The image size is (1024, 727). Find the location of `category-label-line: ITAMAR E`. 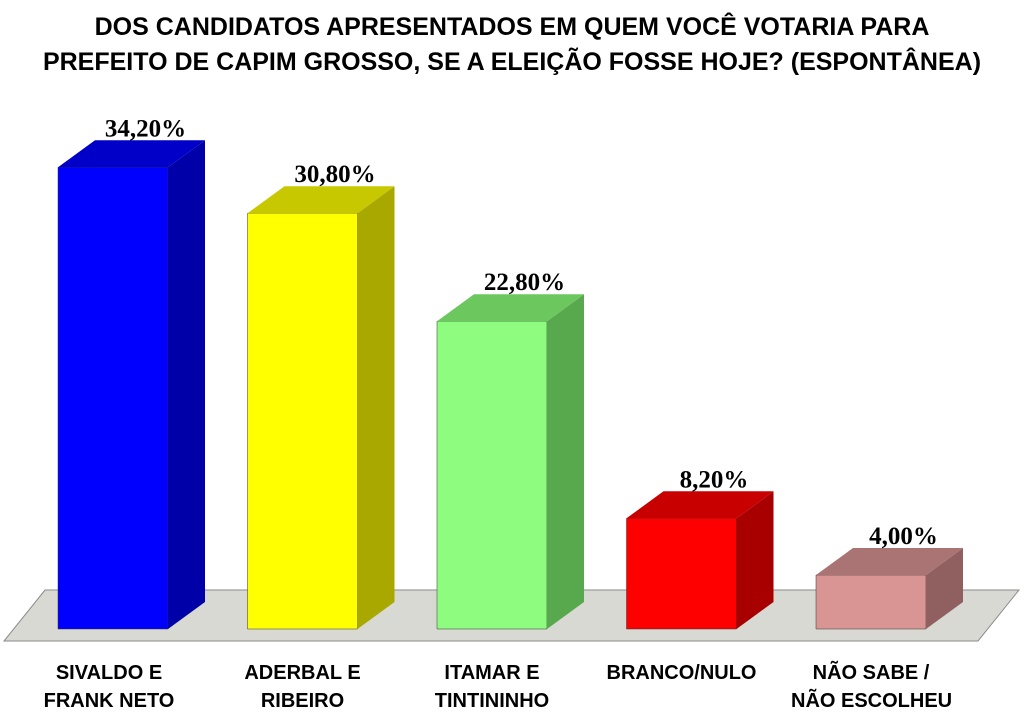

category-label-line: ITAMAR E is located at coordinates (492, 673).